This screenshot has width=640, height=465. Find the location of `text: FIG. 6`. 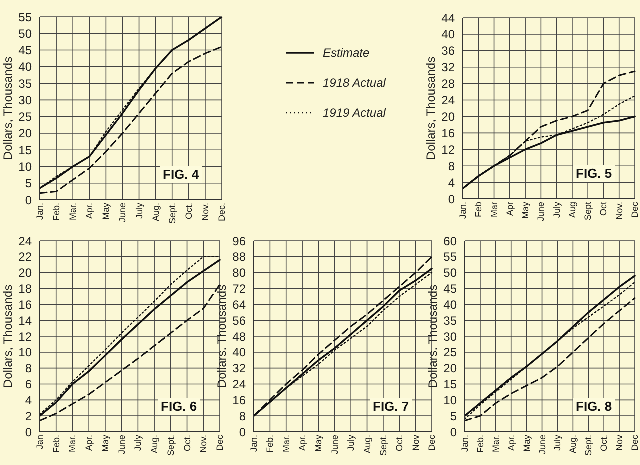

text: FIG. 6 is located at coordinates (179, 406).